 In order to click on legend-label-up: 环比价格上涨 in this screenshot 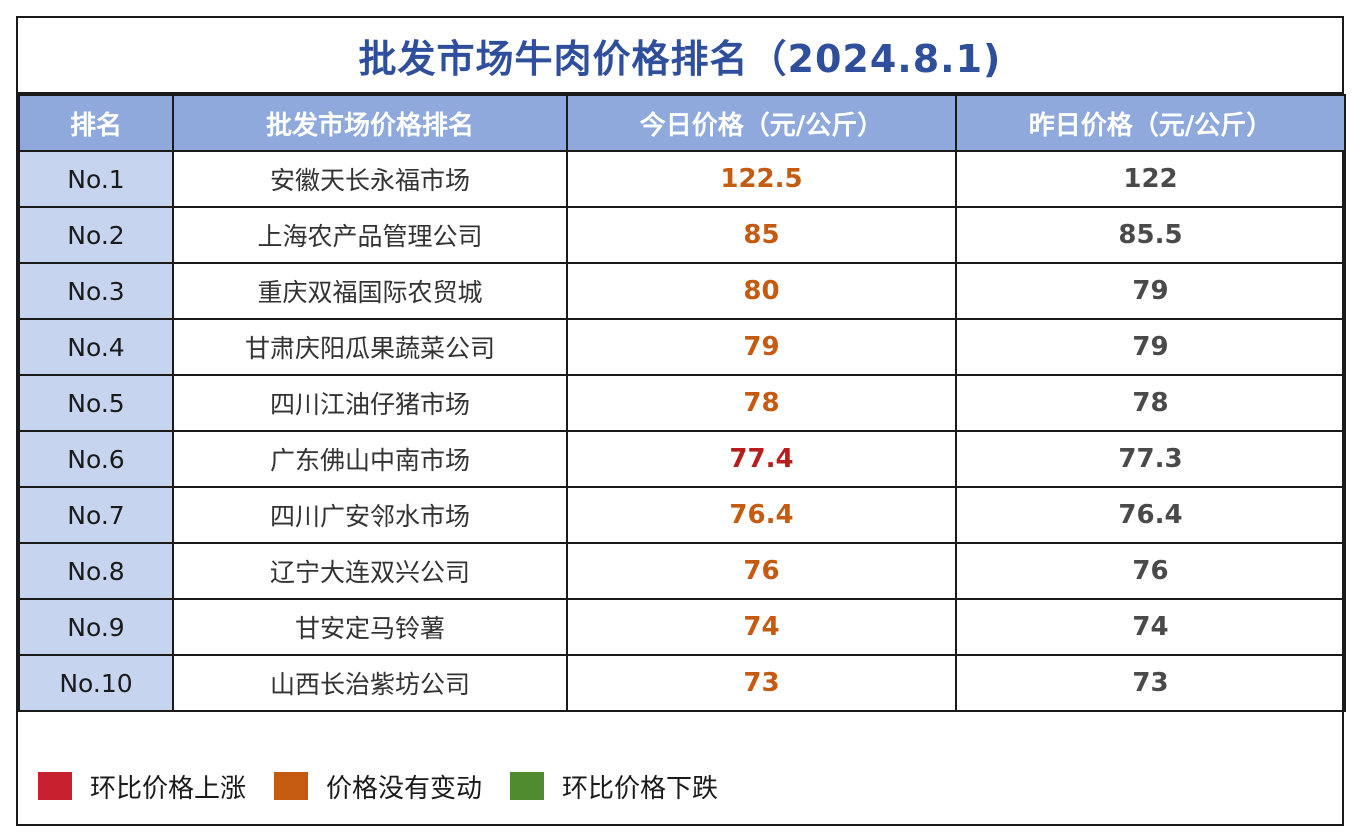, I will do `click(168, 788)`.